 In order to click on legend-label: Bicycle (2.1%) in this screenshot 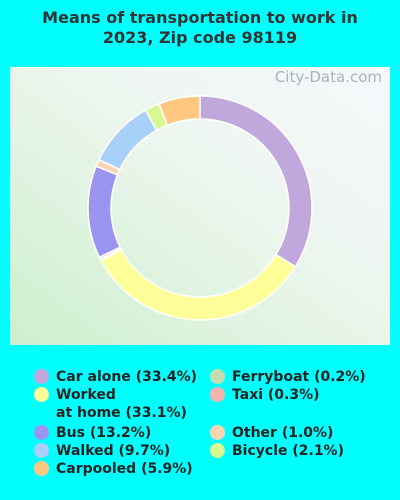, I will do `click(288, 451)`.